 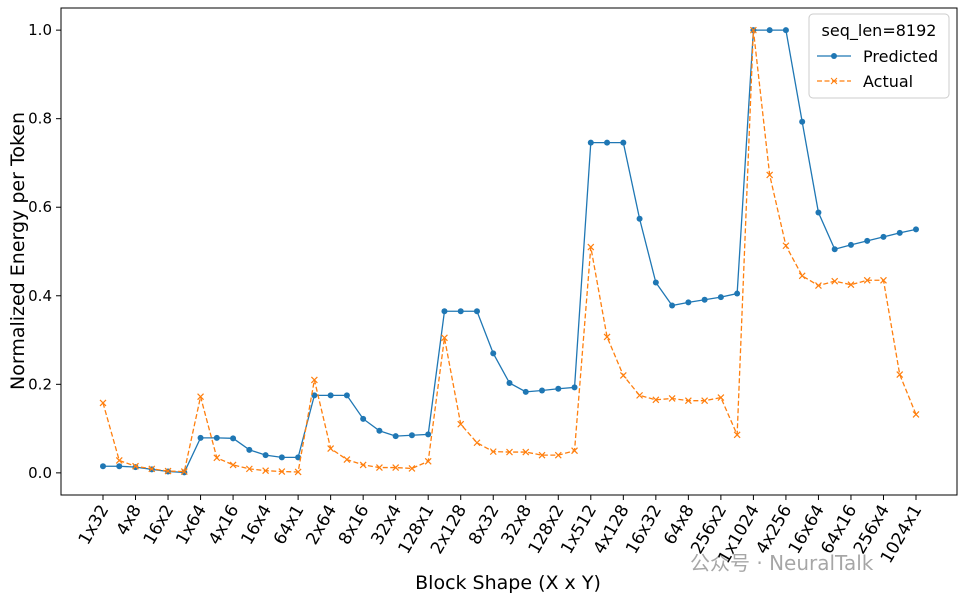 What do you see at coordinates (191, 525) in the screenshot?
I see `x-tick-label: 1x64` at bounding box center [191, 525].